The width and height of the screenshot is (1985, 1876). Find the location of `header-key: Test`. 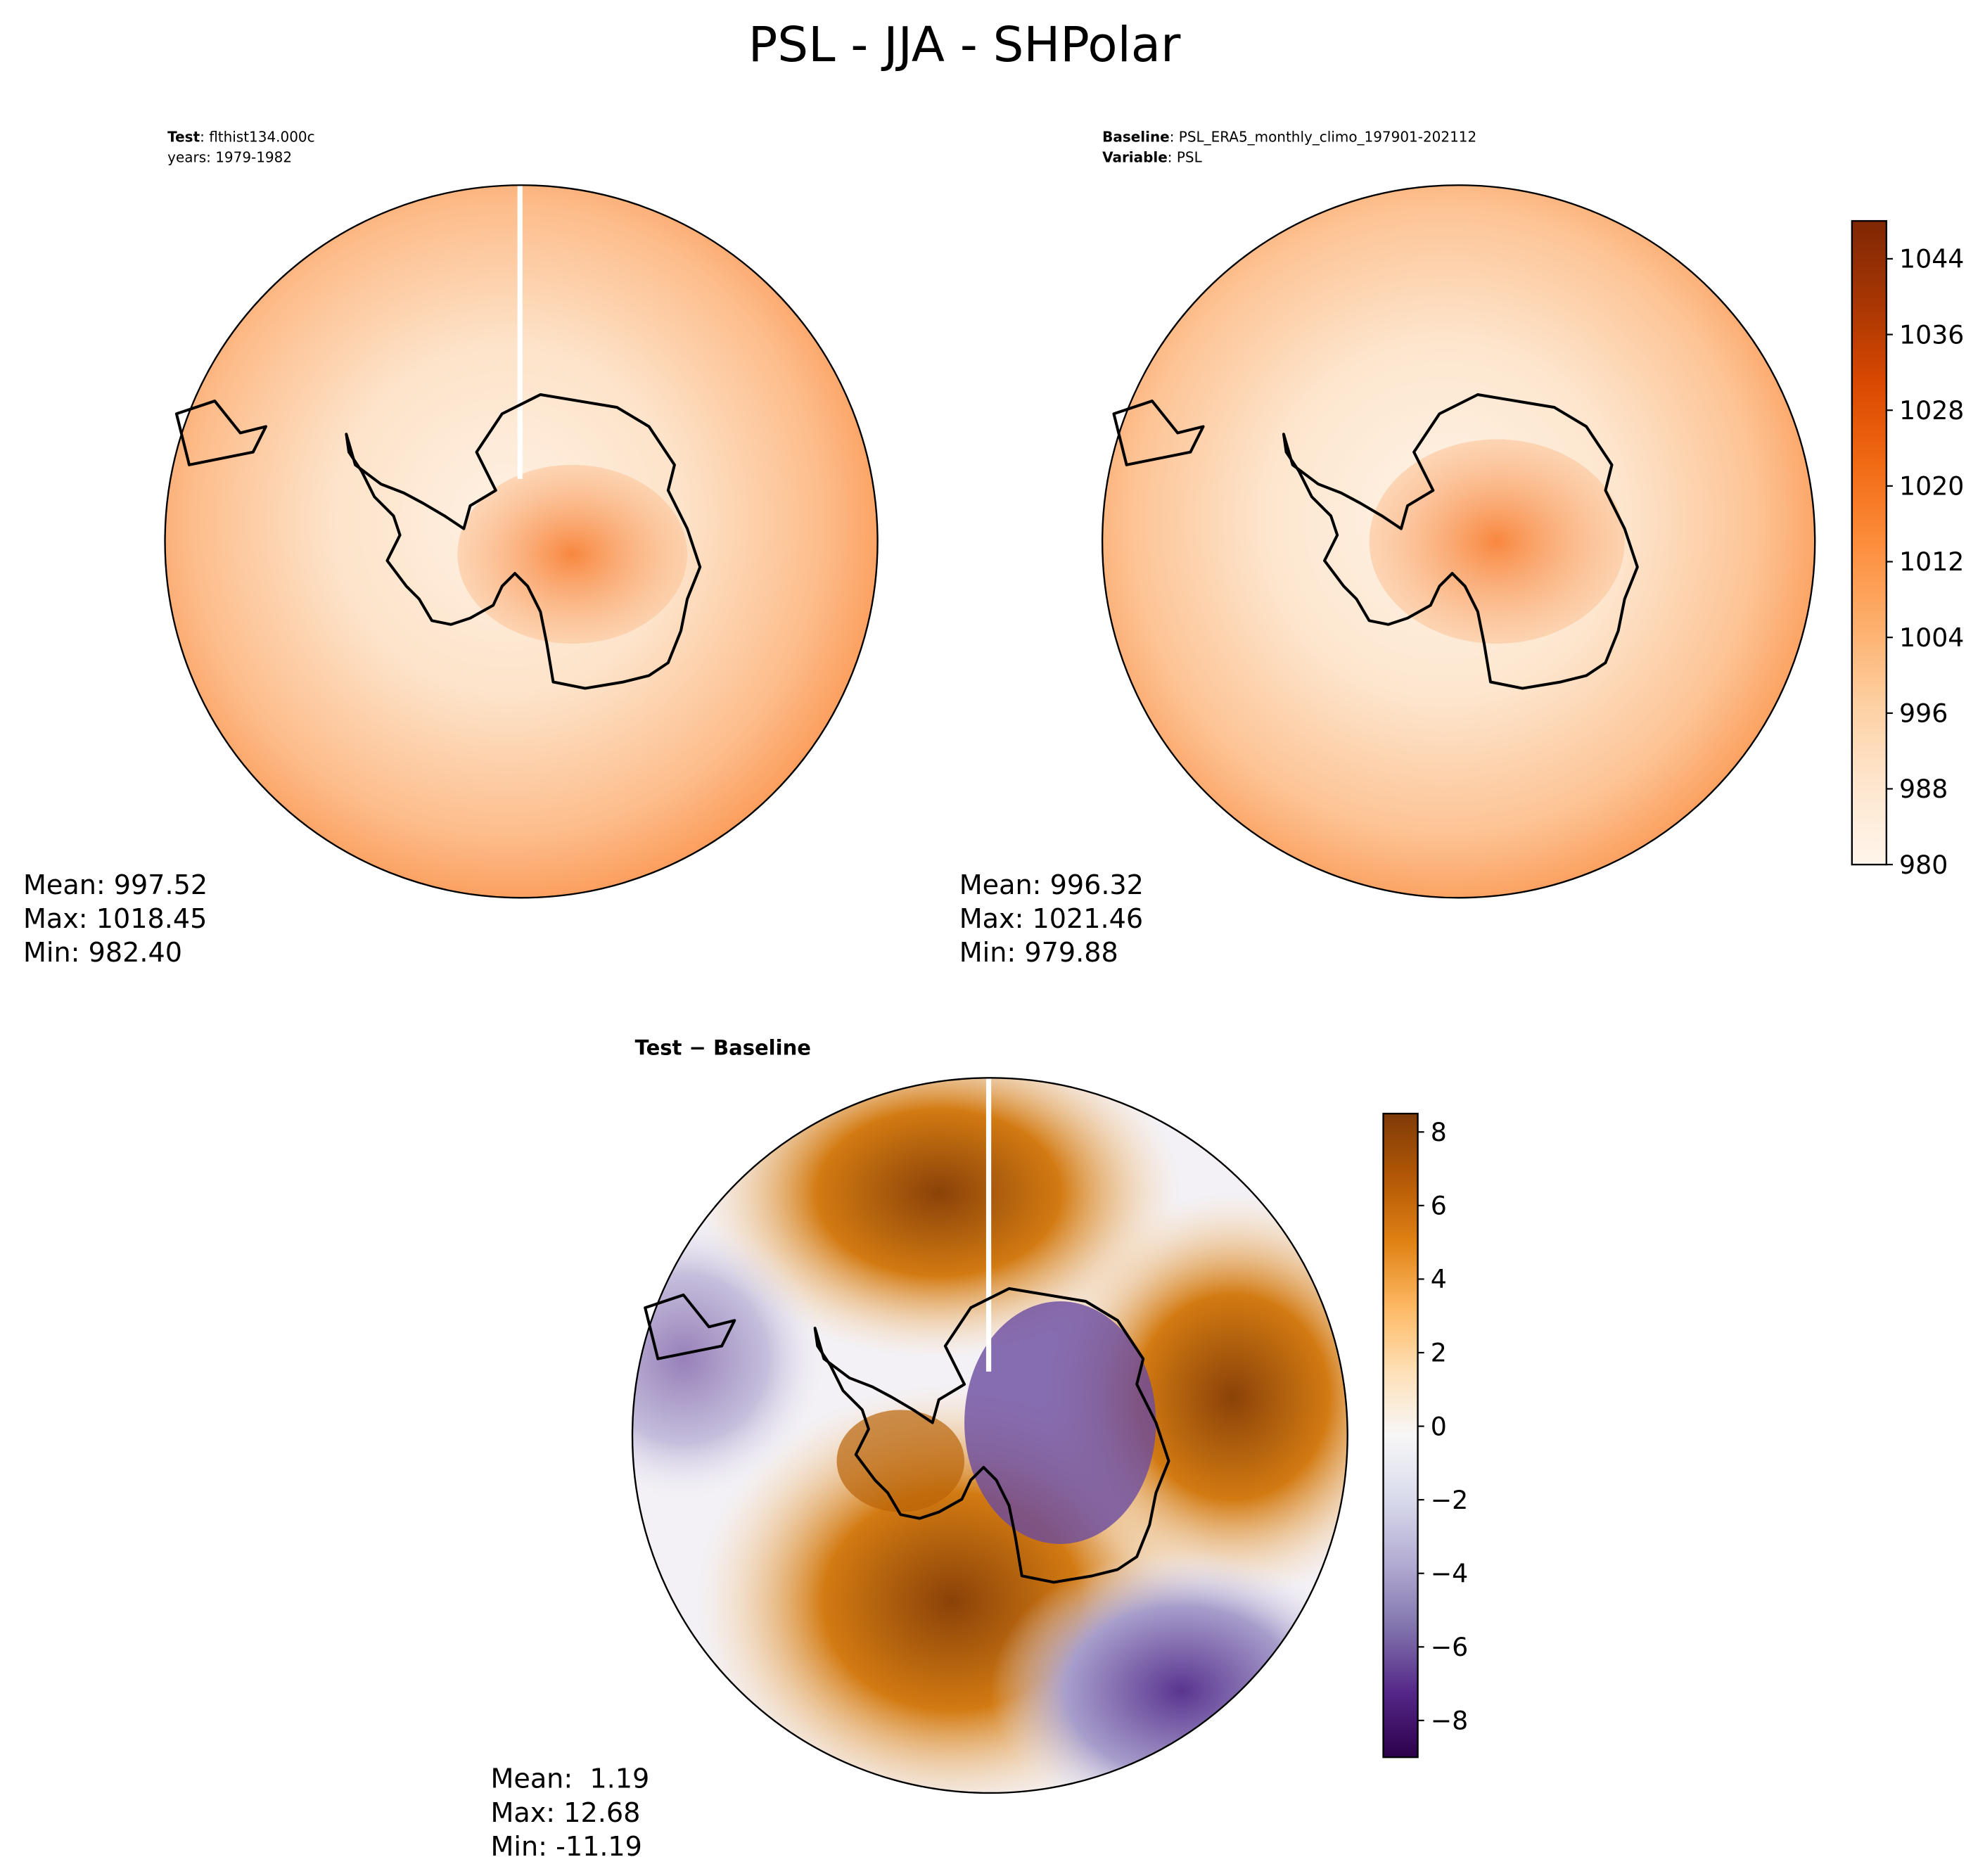

header-key: Test is located at coordinates (183, 137).